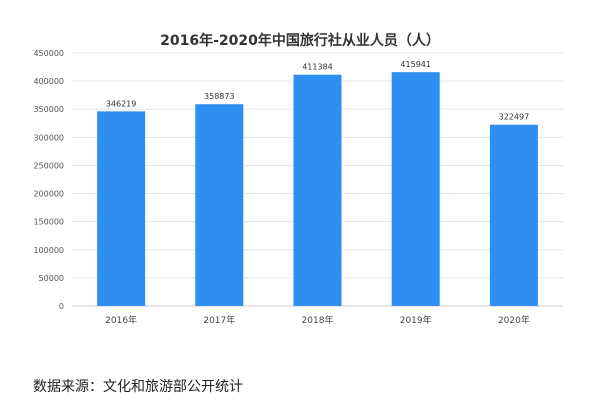 The height and width of the screenshot is (408, 600). I want to click on x-tick-label: 2020年, so click(514, 320).